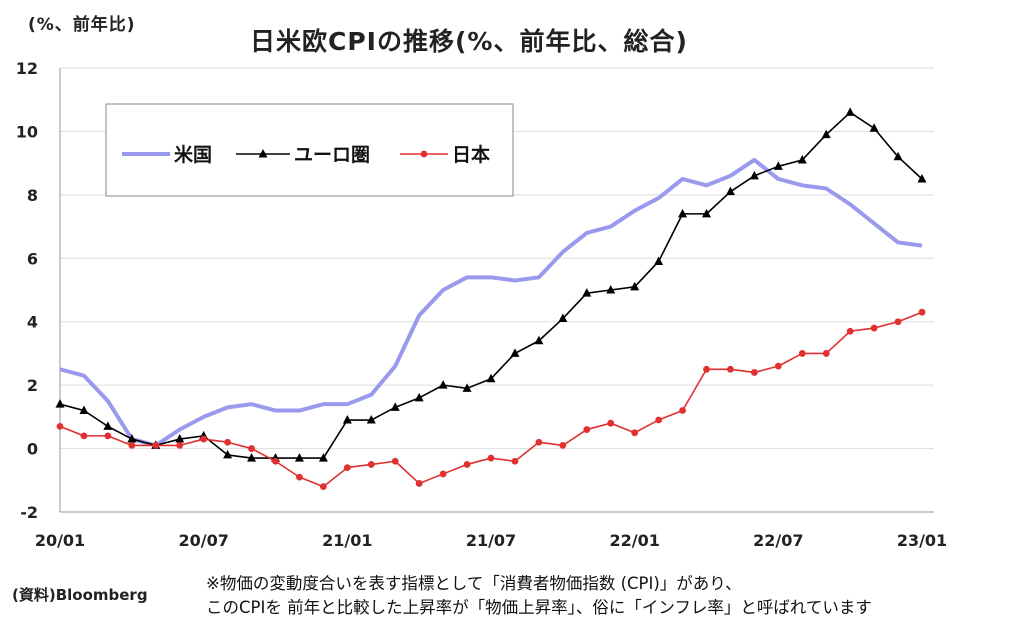 The width and height of the screenshot is (1024, 634). I want to click on legend-label: ユーロ圏, so click(332, 155).